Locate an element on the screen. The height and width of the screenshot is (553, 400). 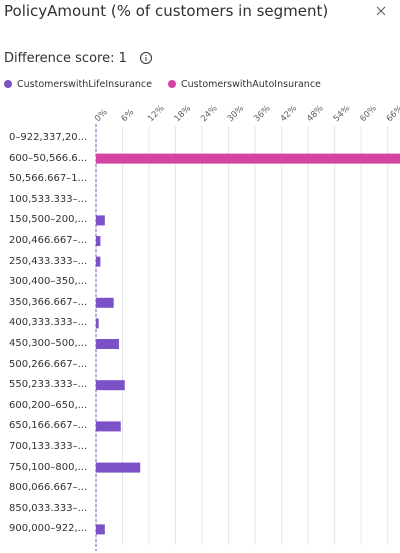
x-tick-label: 0% is located at coordinates (101, 116).